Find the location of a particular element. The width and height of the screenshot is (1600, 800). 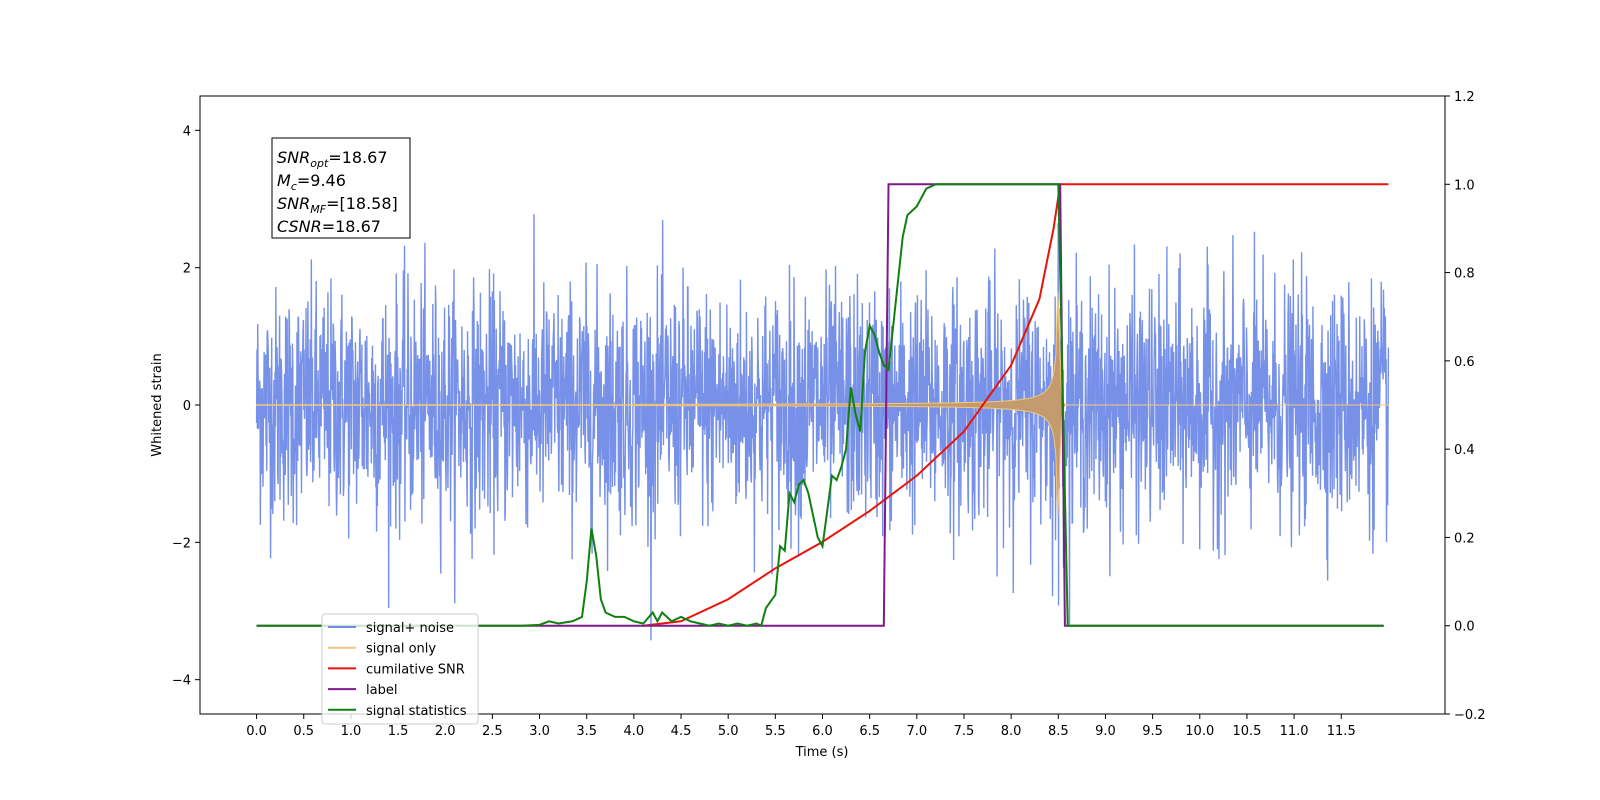

x-tick-label: 4.5 is located at coordinates (681, 731).